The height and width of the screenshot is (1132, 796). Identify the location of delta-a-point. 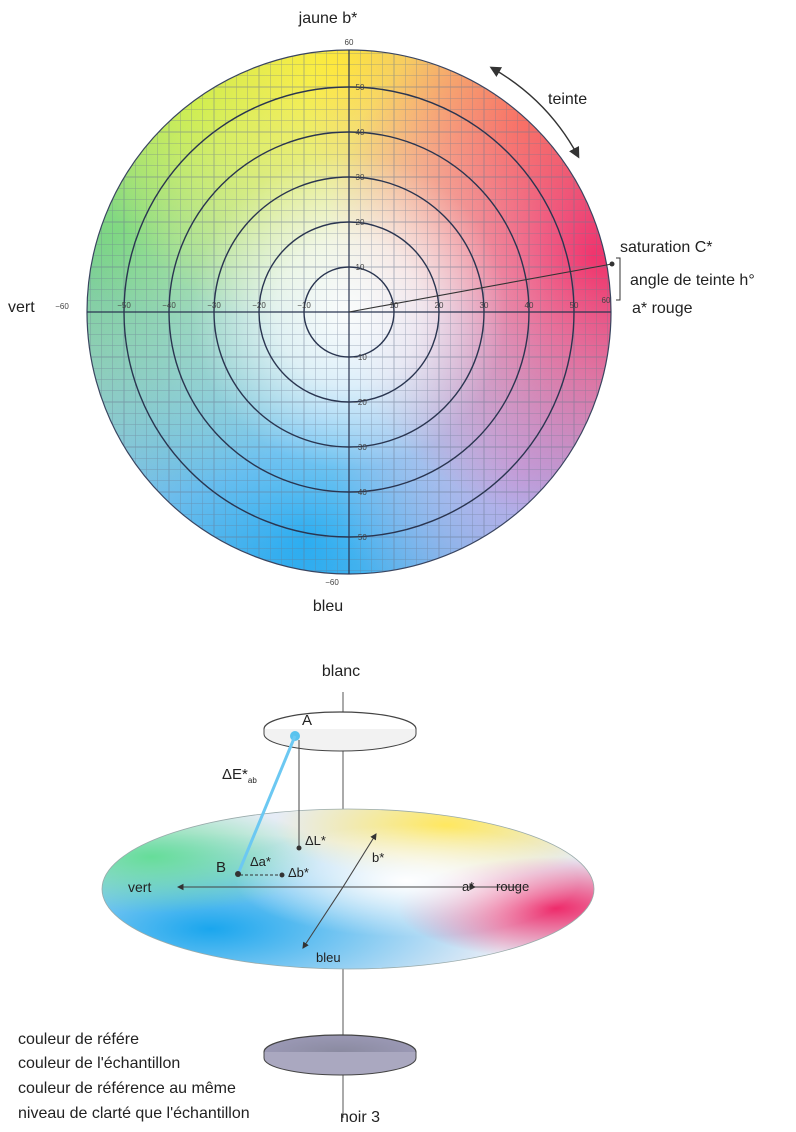
(282, 875).